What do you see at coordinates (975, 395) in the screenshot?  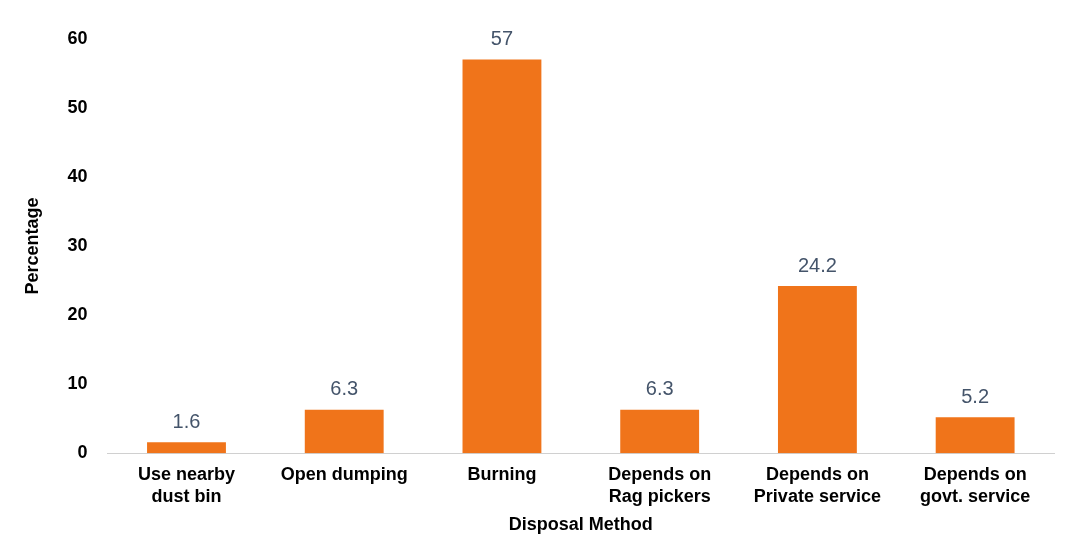 I see `data-label: 5.2` at bounding box center [975, 395].